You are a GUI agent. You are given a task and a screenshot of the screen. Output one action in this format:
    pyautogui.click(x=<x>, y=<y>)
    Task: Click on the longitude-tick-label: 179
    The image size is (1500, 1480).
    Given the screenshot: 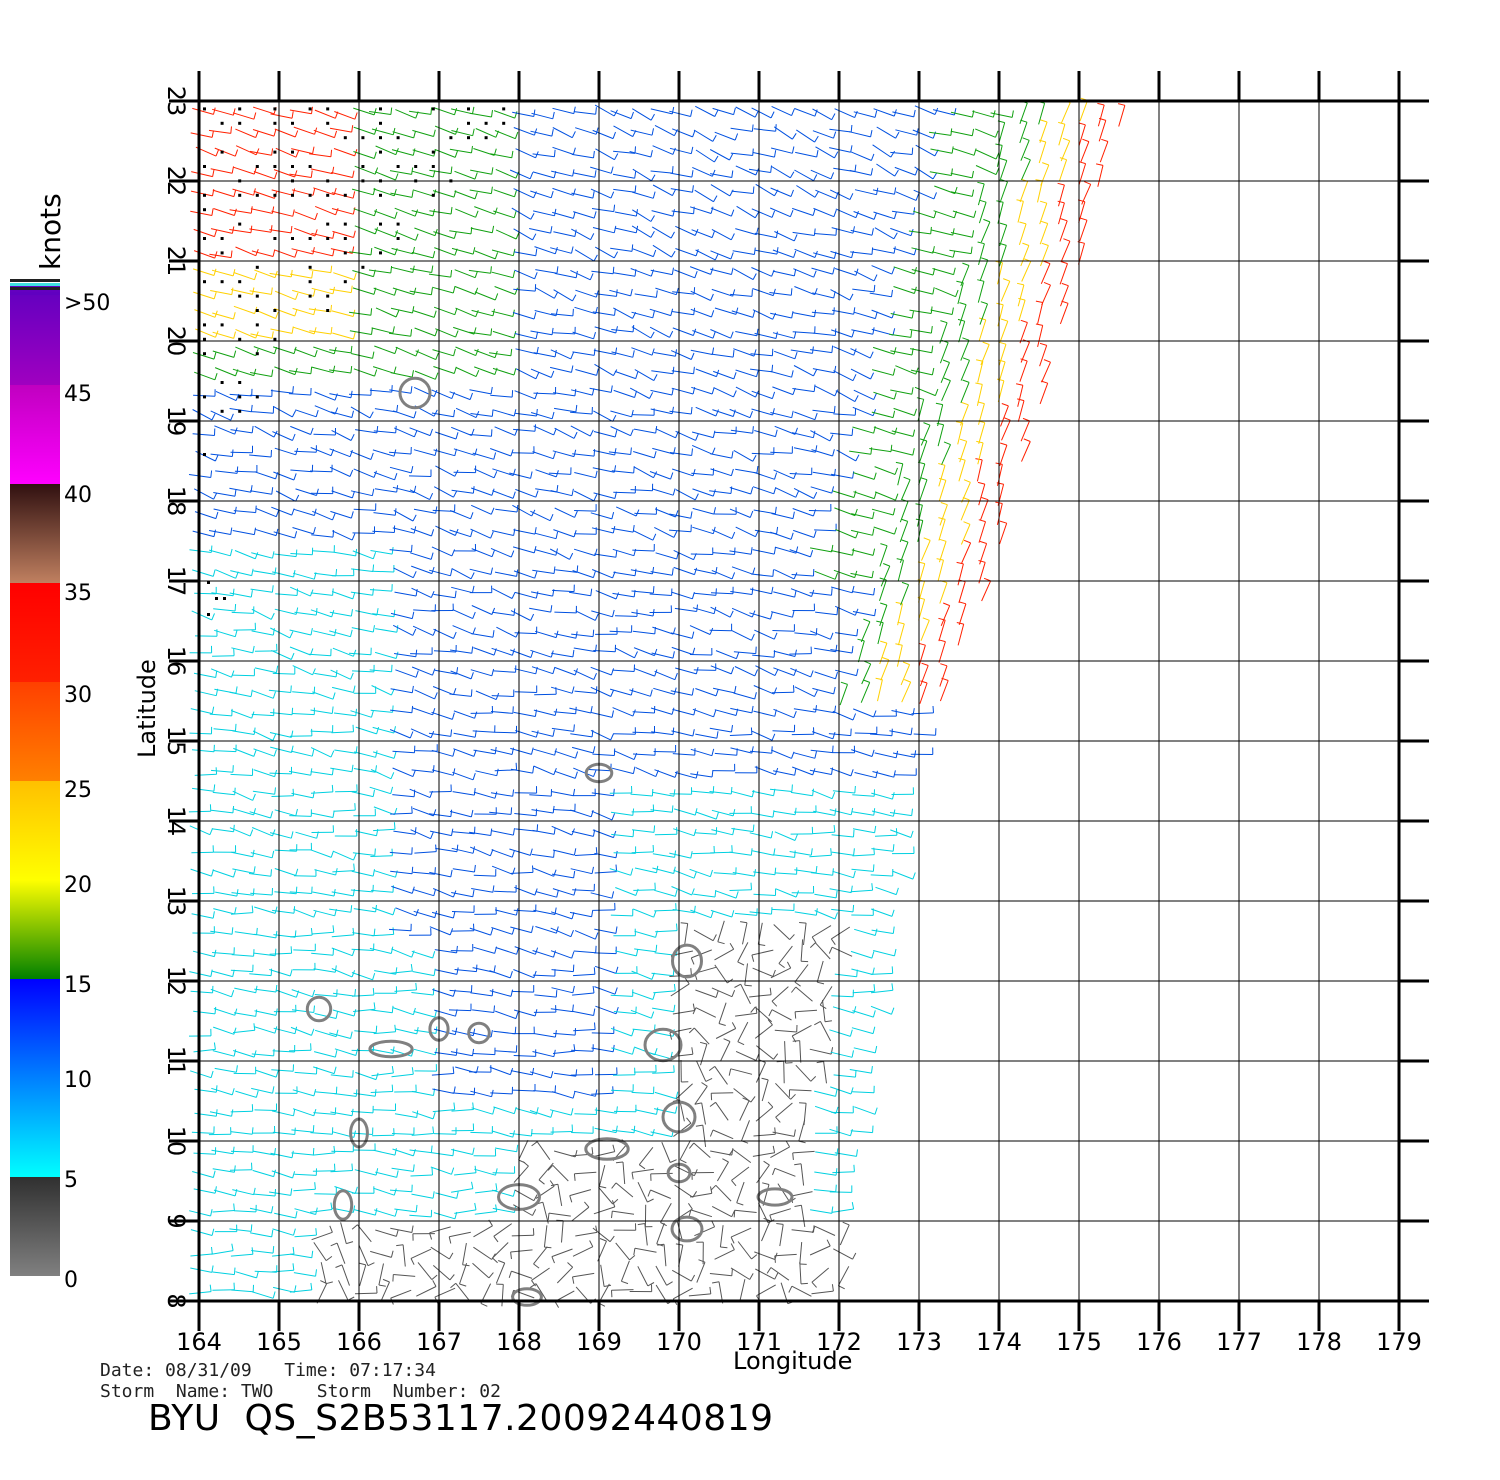 What is the action you would take?
    pyautogui.click(x=1399, y=1342)
    